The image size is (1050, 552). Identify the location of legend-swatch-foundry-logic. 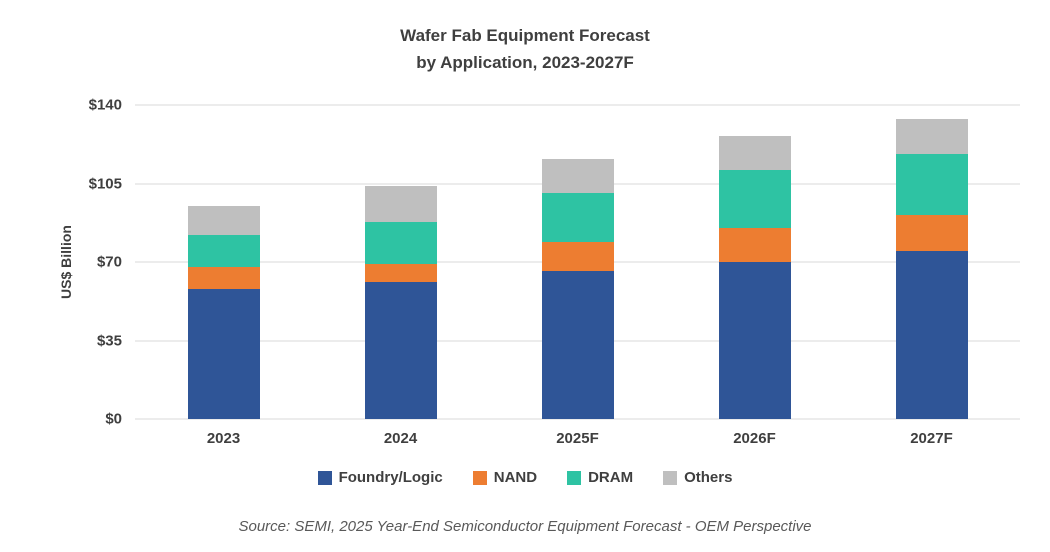
(324, 477).